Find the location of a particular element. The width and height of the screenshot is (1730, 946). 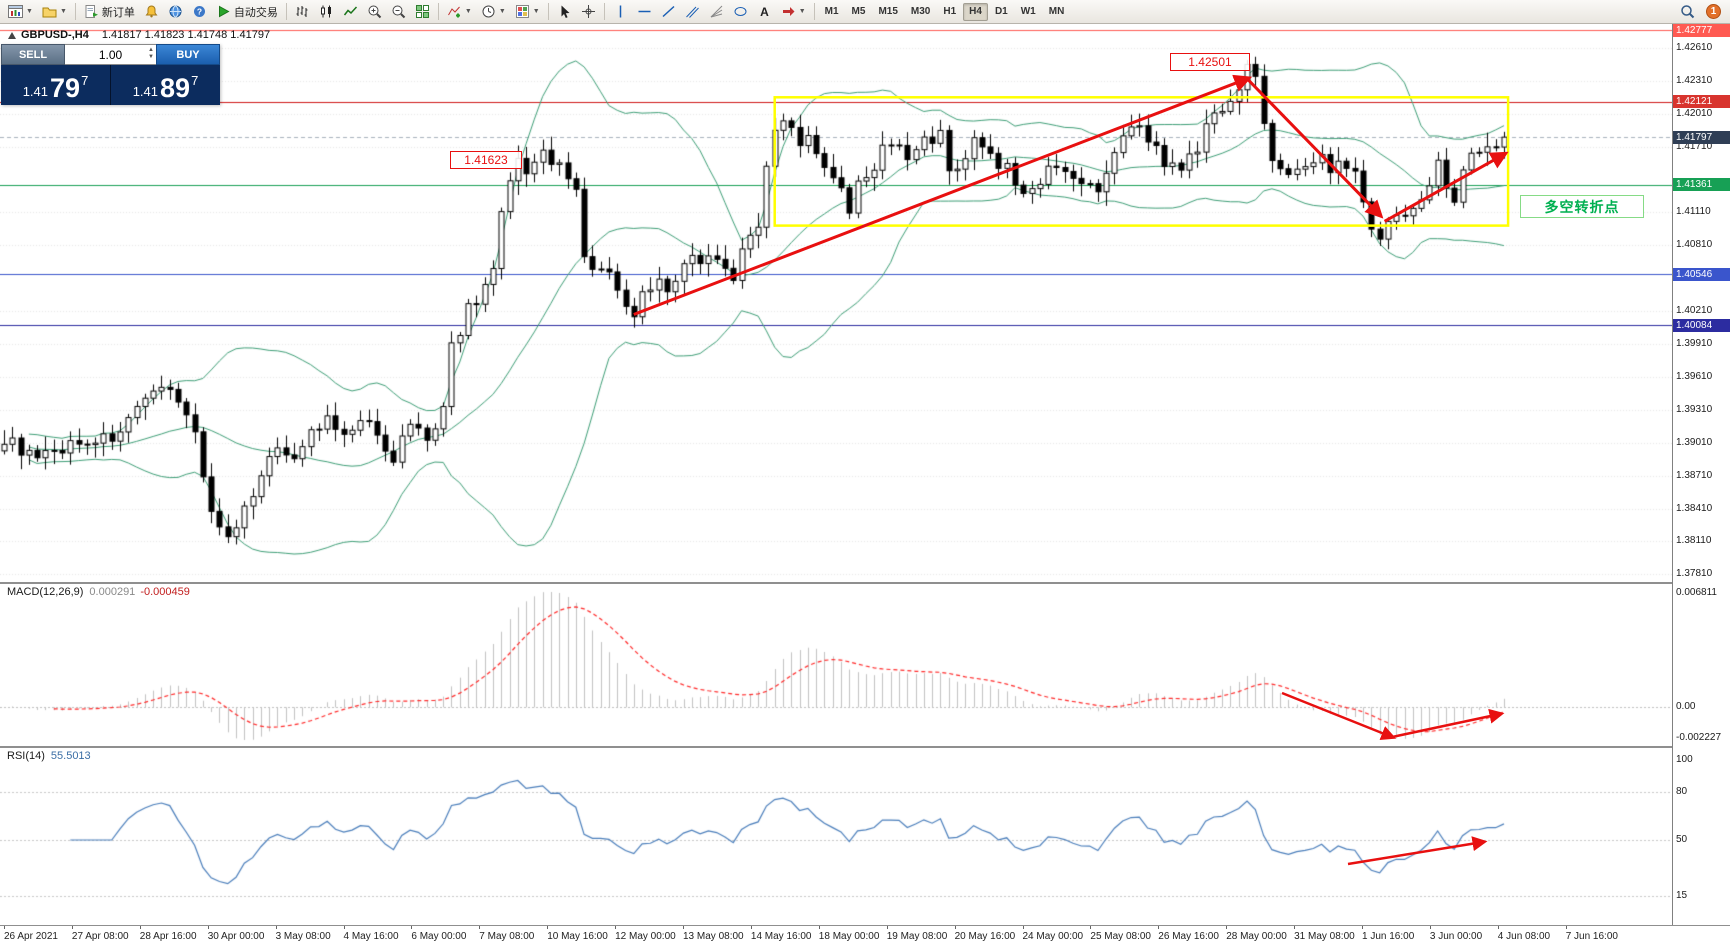

text-button: A is located at coordinates (764, 12).